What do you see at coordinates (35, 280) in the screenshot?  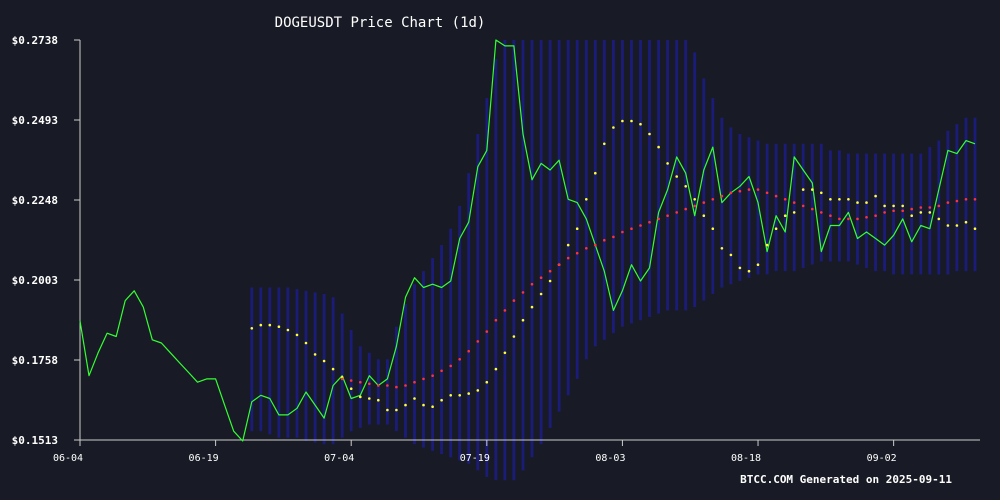 I see `y-tick-label-3: $0.2003` at bounding box center [35, 280].